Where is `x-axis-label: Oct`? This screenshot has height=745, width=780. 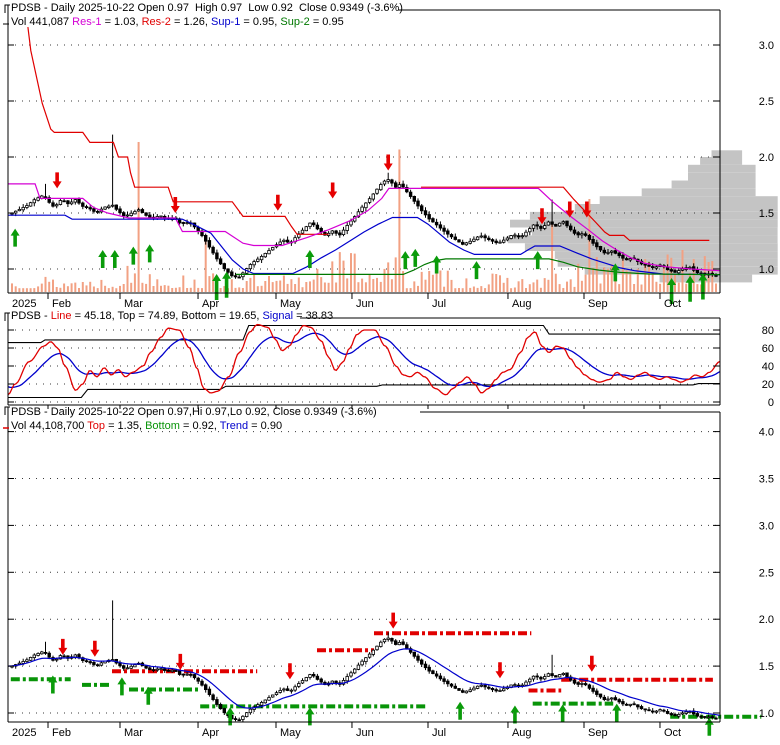 x-axis-label: Oct is located at coordinates (672, 733).